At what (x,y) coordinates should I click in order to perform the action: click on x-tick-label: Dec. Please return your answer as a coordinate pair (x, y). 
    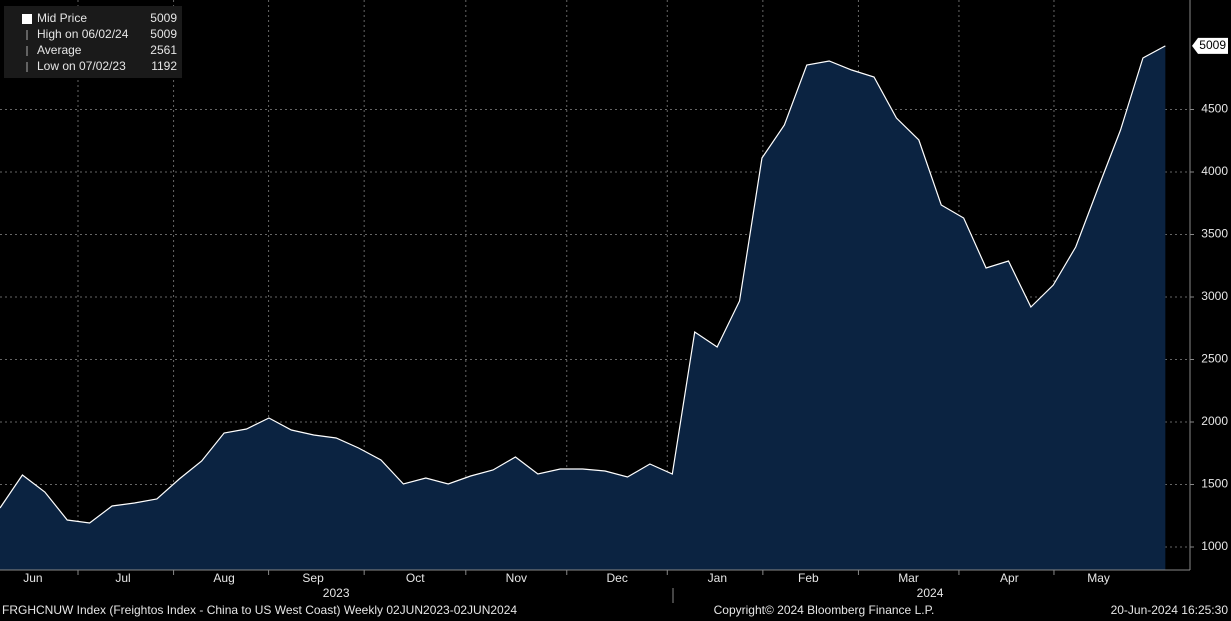
    Looking at the image, I should click on (617, 578).